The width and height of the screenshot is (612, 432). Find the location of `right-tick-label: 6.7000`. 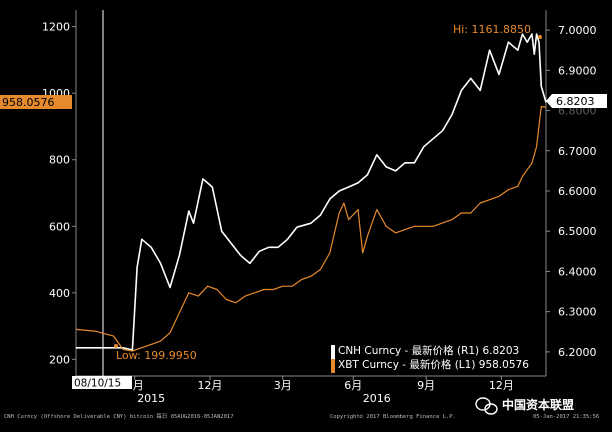

right-tick-label: 6.7000 is located at coordinates (577, 151).